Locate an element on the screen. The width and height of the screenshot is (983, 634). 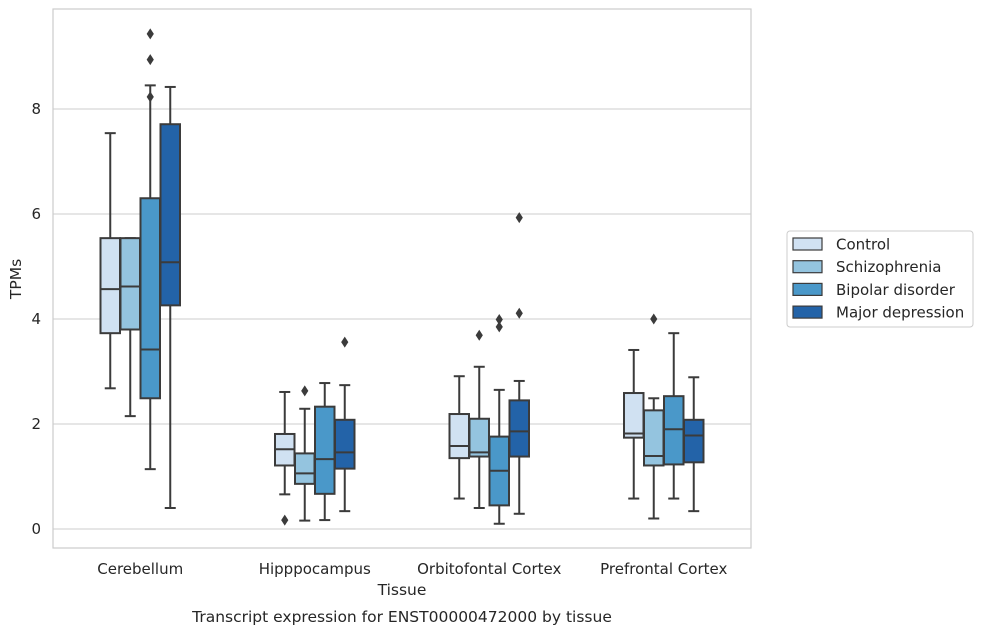
y-tick-label: 0 is located at coordinates (36, 529).